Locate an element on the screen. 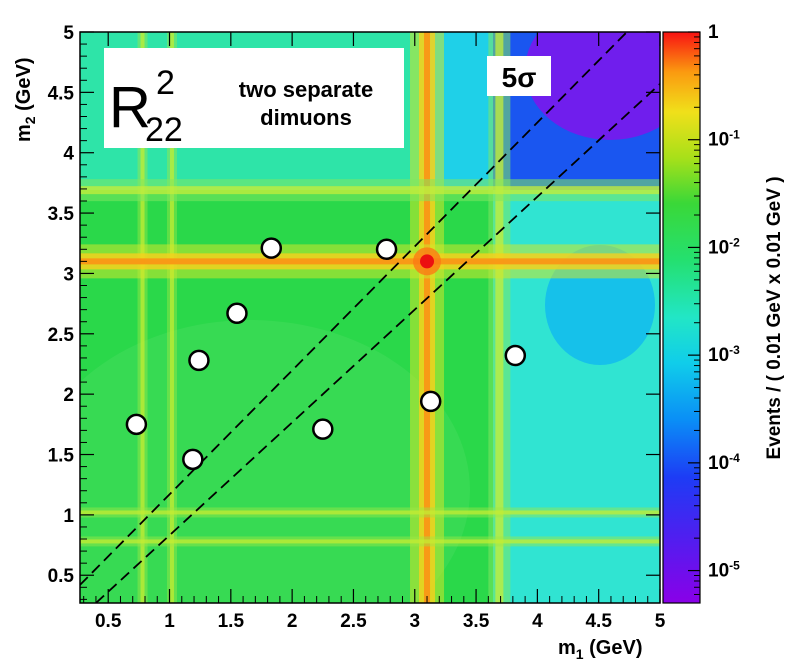 Image resolution: width=796 pixels, height=672 pixels. y-axis-title-unit: (GeV) is located at coordinates (24, 87).